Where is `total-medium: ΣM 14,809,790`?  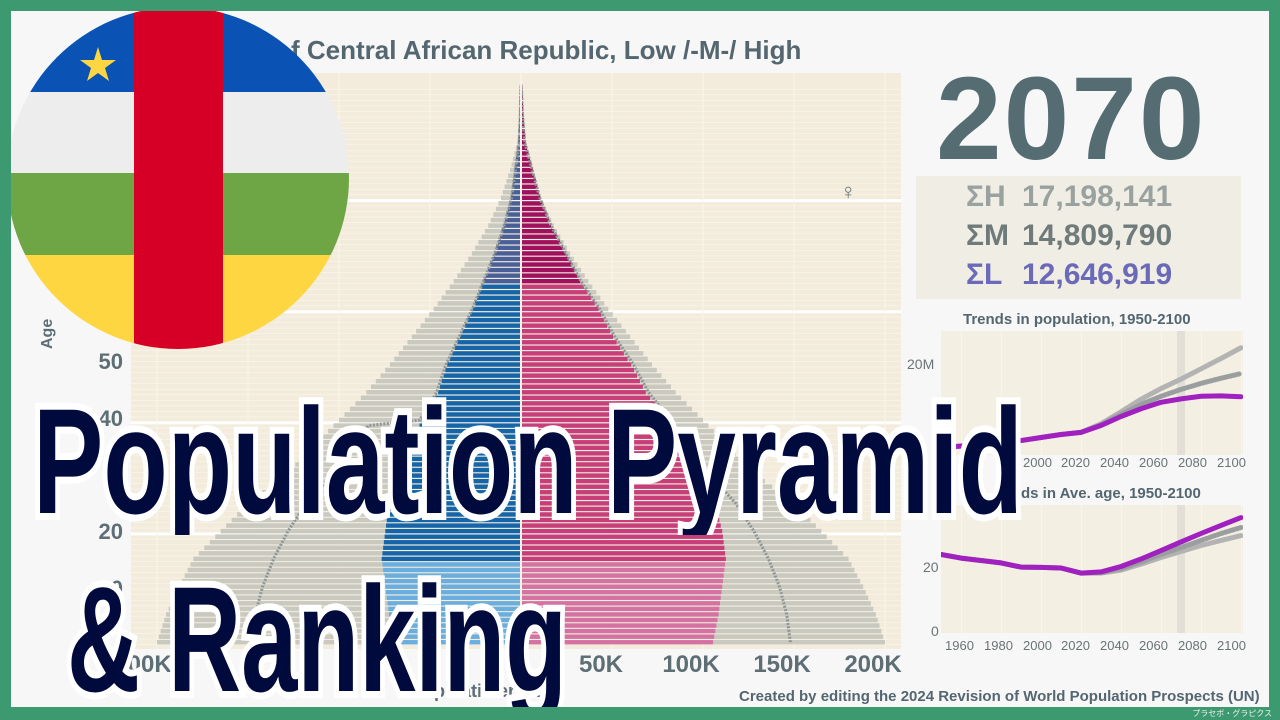 total-medium: ΣM 14,809,790 is located at coordinates (1069, 236).